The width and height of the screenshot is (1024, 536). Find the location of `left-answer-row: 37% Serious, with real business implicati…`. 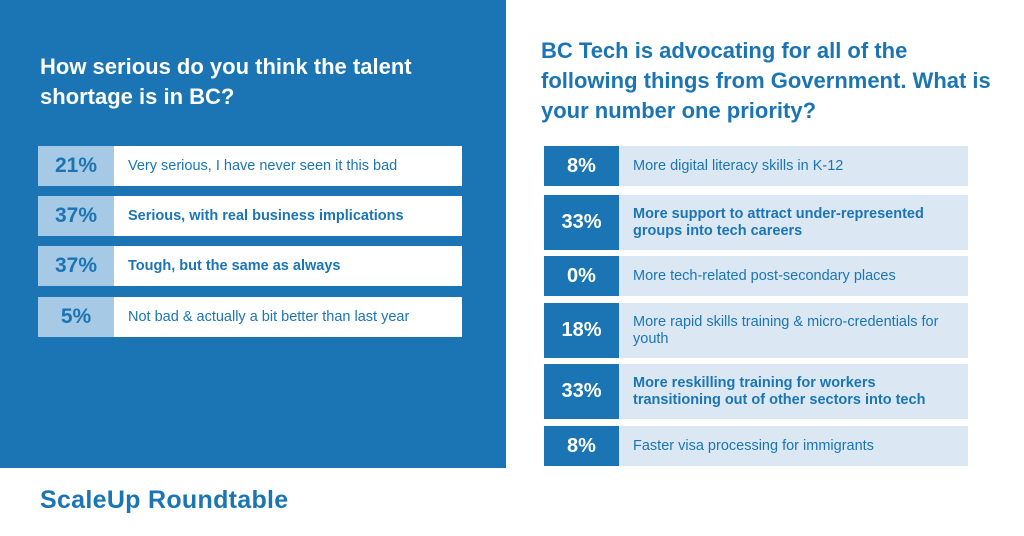

left-answer-row: 37% Serious, with real business implicati… is located at coordinates (250, 216).